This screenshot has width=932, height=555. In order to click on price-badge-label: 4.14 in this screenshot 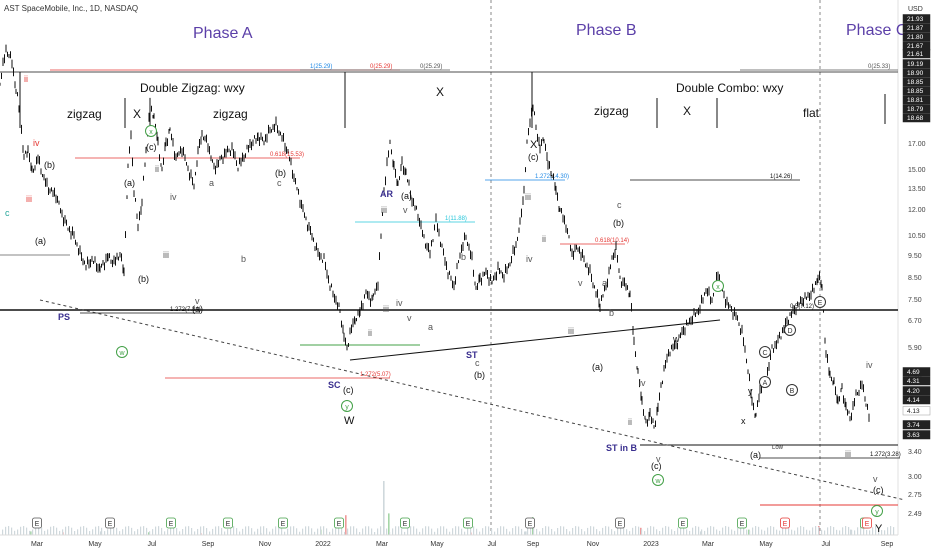, I will do `click(913, 400)`.